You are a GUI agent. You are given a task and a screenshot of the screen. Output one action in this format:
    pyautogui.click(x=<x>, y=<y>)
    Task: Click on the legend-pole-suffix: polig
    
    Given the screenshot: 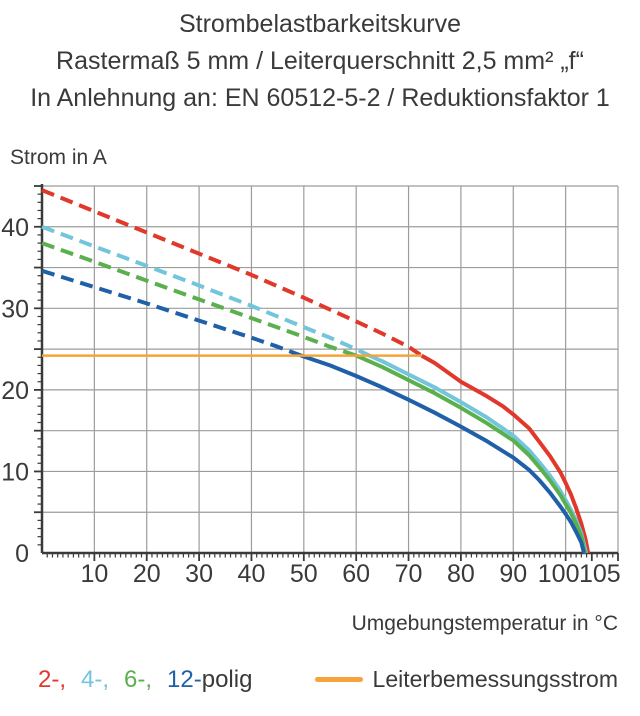 What is the action you would take?
    pyautogui.click(x=227, y=679)
    